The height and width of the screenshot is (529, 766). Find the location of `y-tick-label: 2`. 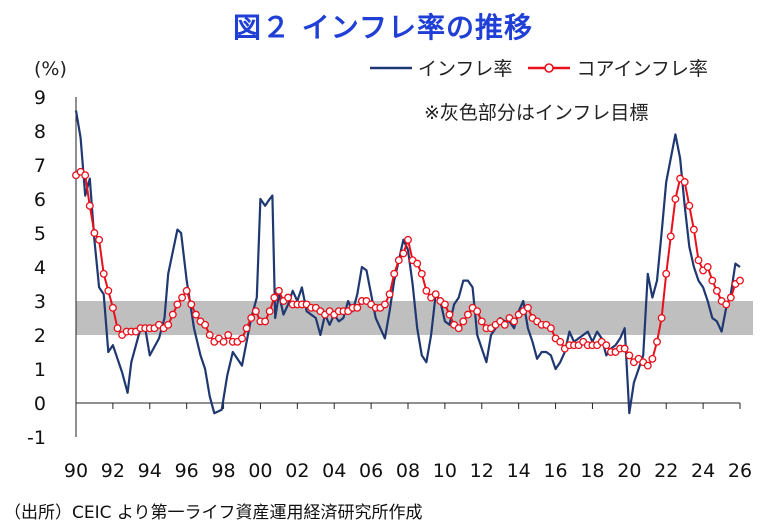

y-tick-label: 2 is located at coordinates (40, 336).